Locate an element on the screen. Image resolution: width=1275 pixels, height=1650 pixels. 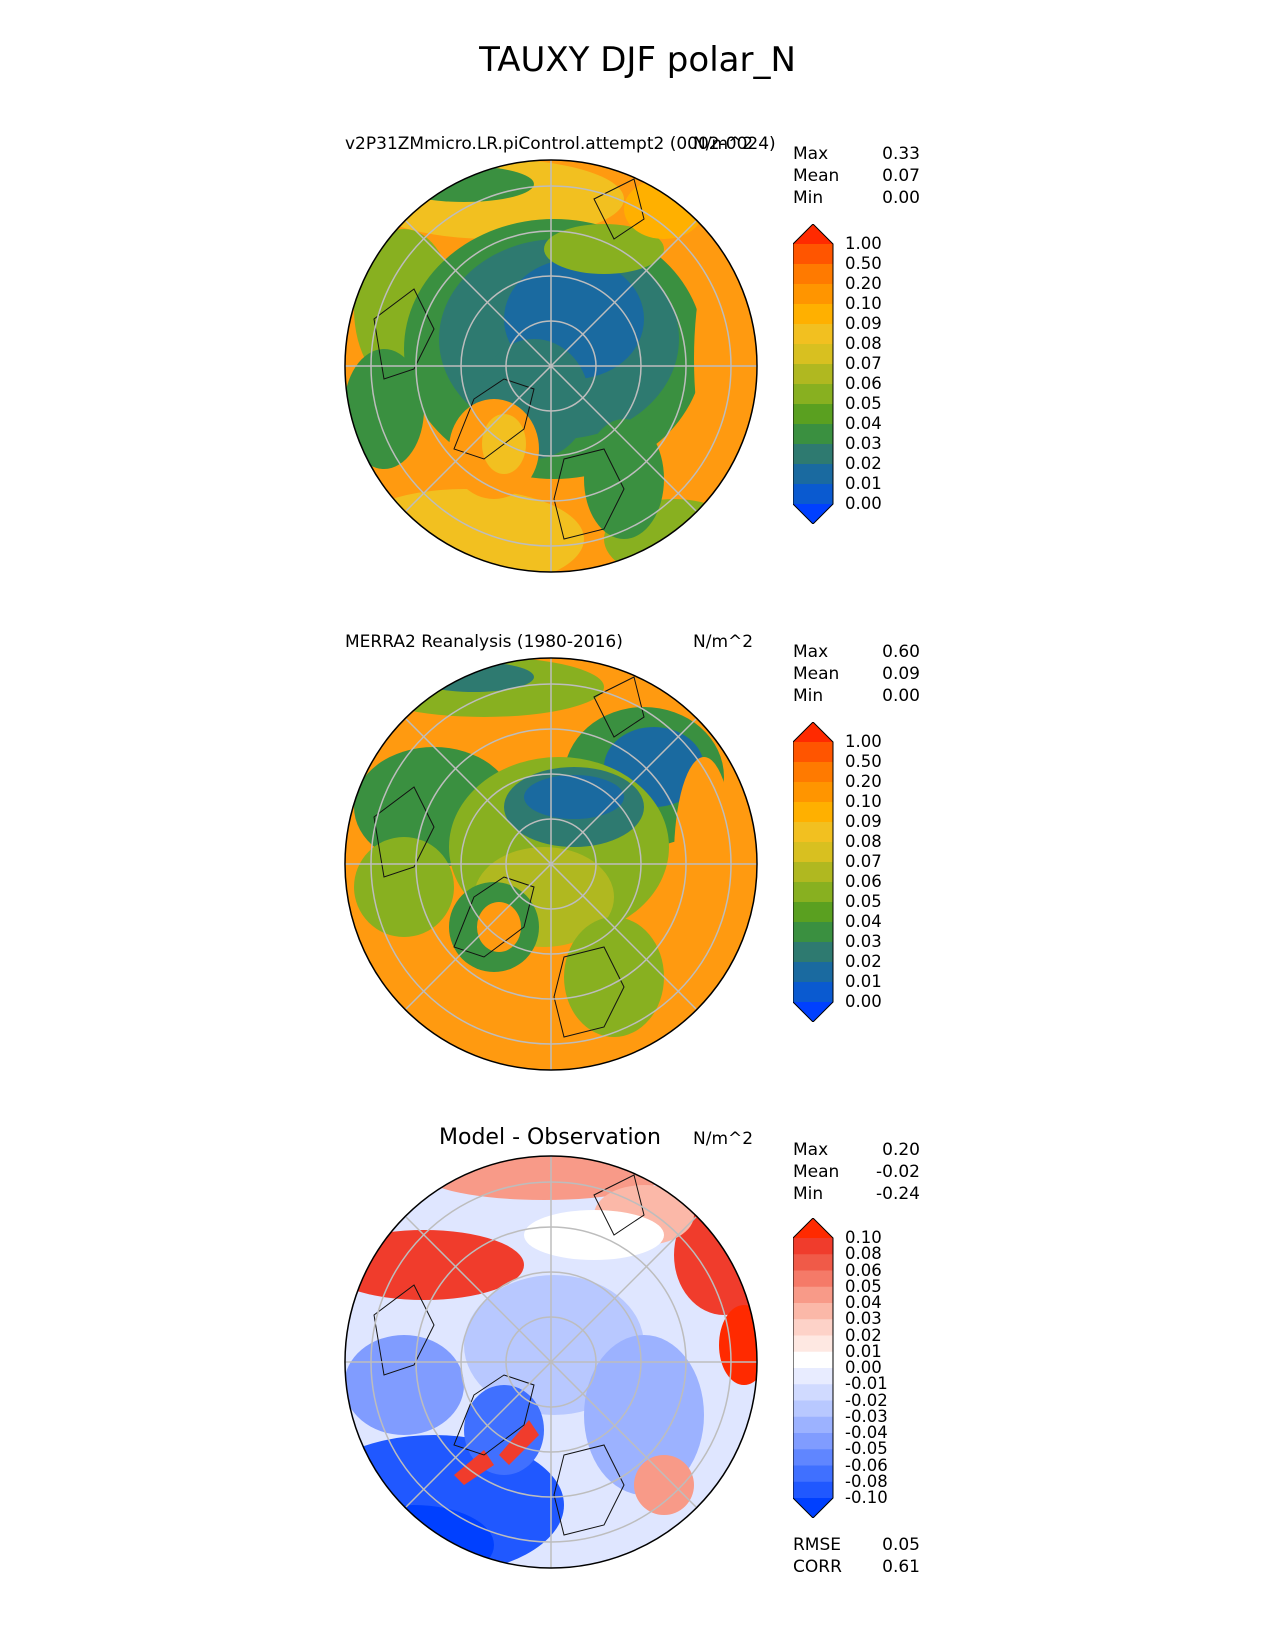
colorbar-tick-label: 0.09 is located at coordinates (863, 323).